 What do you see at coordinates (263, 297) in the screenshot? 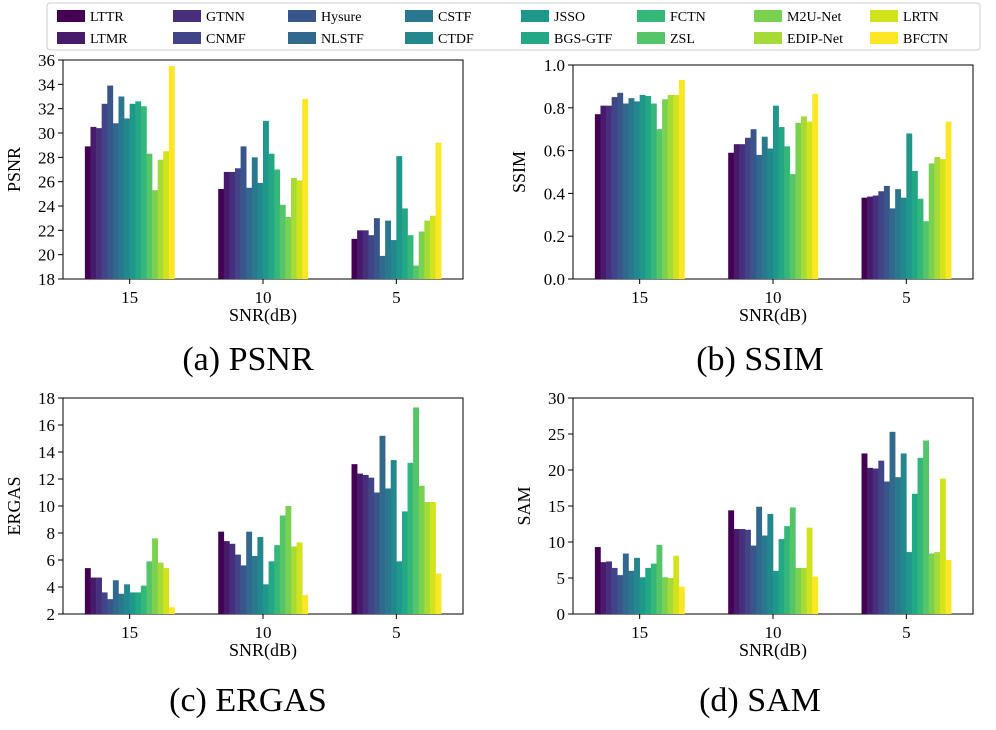
I see `x-tick-label: 10` at bounding box center [263, 297].